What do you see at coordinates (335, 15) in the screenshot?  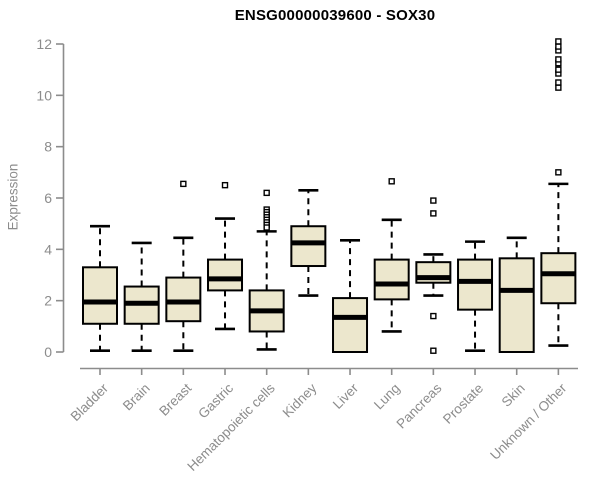 I see `chart-title: ENSG00000039600 - SOX30` at bounding box center [335, 15].